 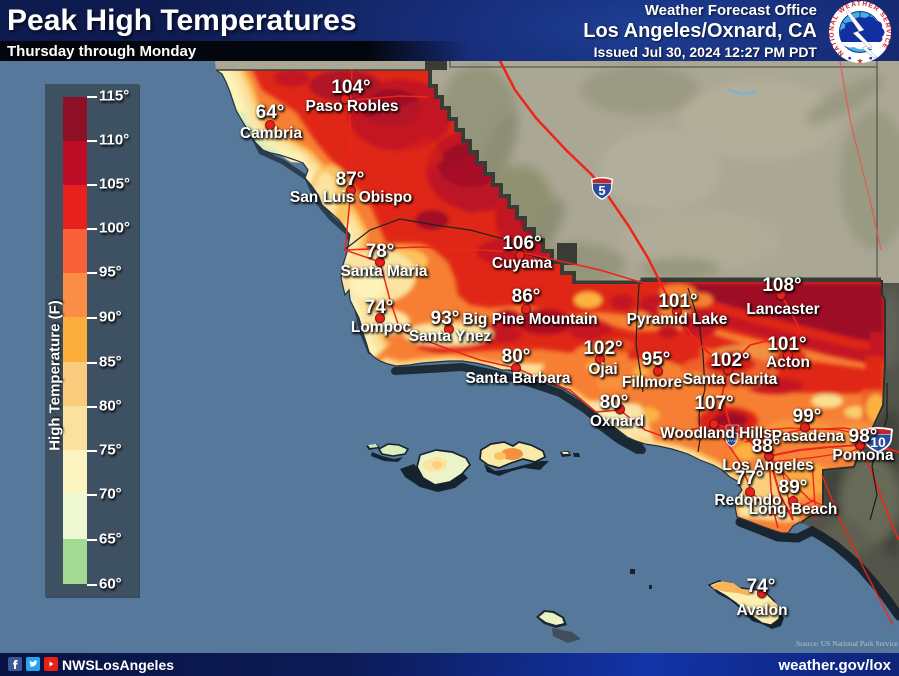 What do you see at coordinates (878, 442) in the screenshot?
I see `svg-text: 10` at bounding box center [878, 442].